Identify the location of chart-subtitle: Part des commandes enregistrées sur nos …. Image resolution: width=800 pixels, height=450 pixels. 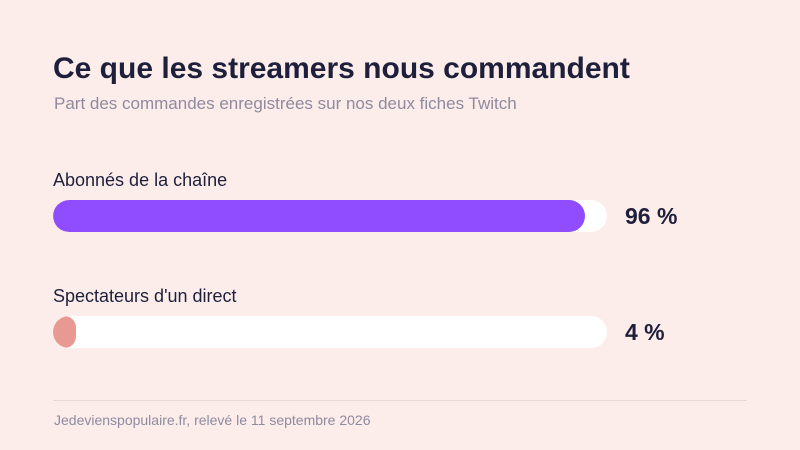
(285, 103).